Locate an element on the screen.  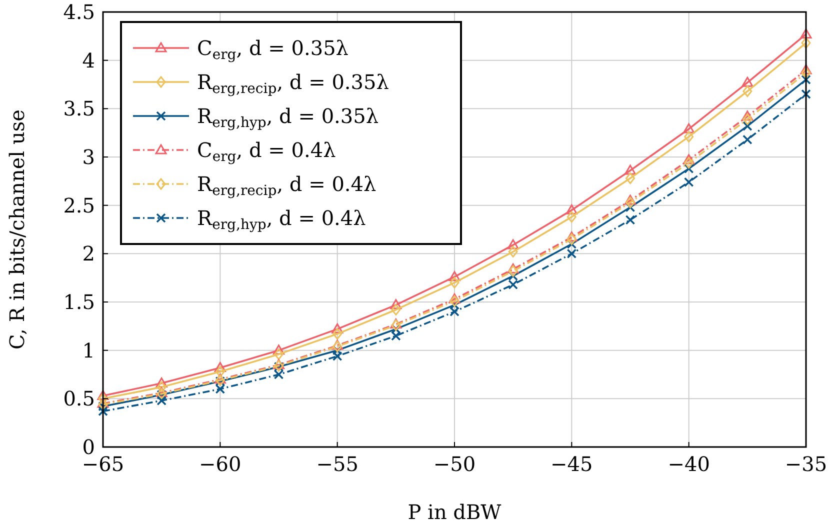
legend-label: R$_{erg,hyp}$, d = 0.4λ is located at coordinates (281, 219).